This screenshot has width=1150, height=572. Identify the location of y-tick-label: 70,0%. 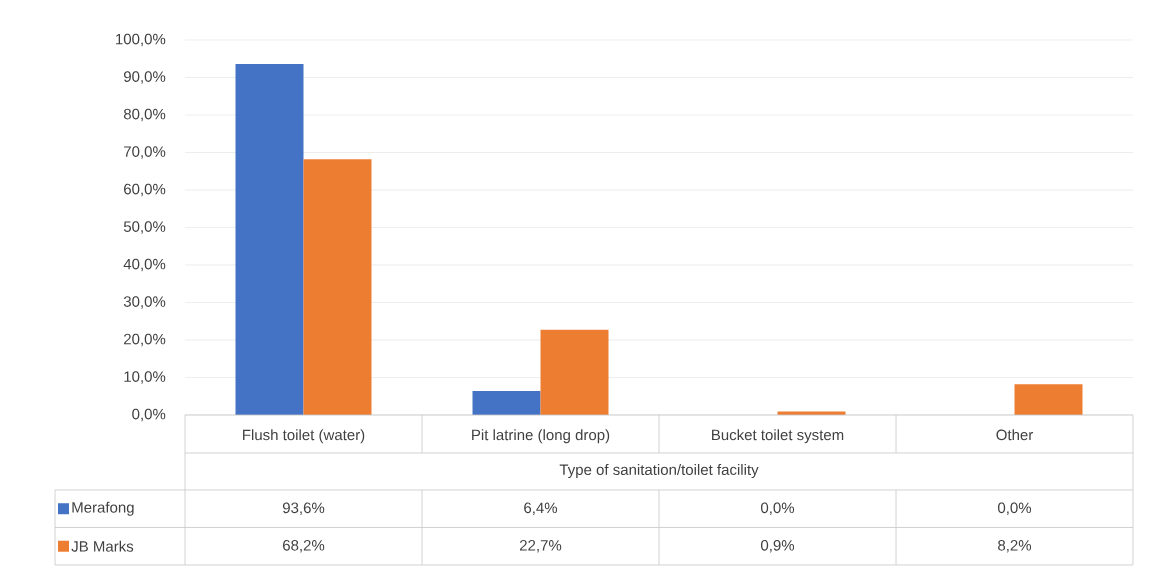
(145, 152).